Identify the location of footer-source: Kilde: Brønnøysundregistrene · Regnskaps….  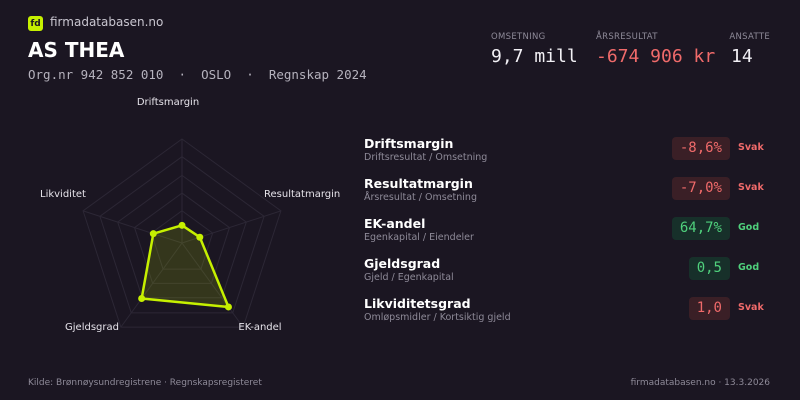
(145, 383).